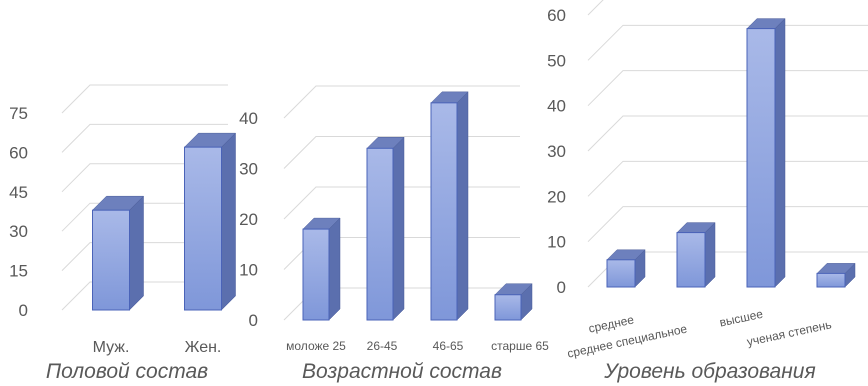  Describe the element at coordinates (789, 333) in the screenshot. I see `category-label: ученая степень` at that location.